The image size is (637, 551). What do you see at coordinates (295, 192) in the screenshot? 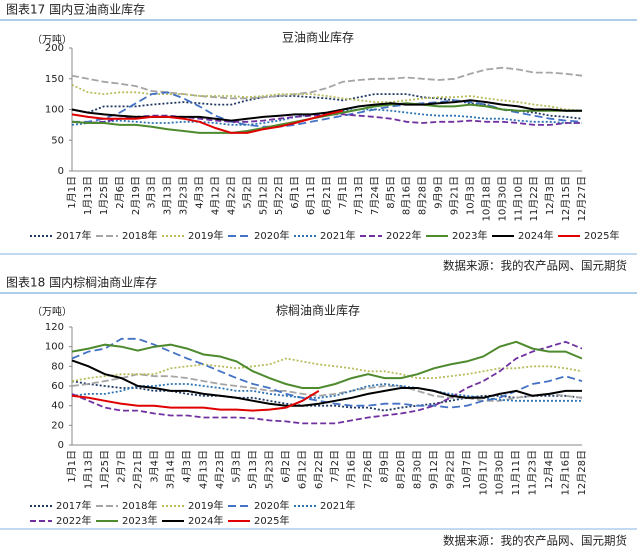
I see `x-tick-label: 6月1日` at bounding box center [295, 192].